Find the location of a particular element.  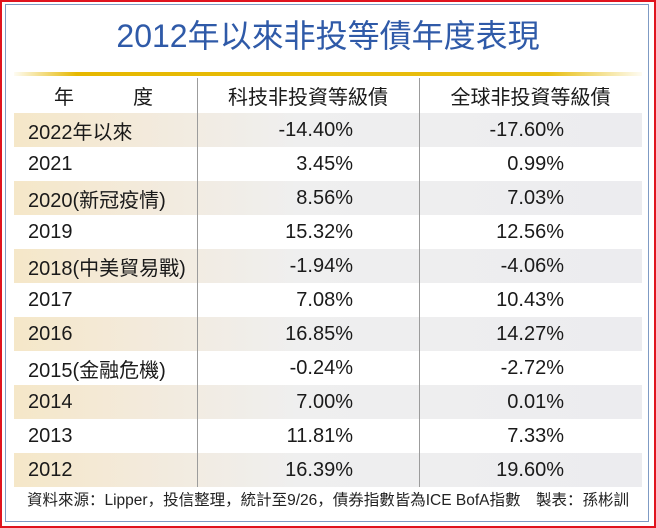

cell-tech: 15.32% is located at coordinates (319, 231).